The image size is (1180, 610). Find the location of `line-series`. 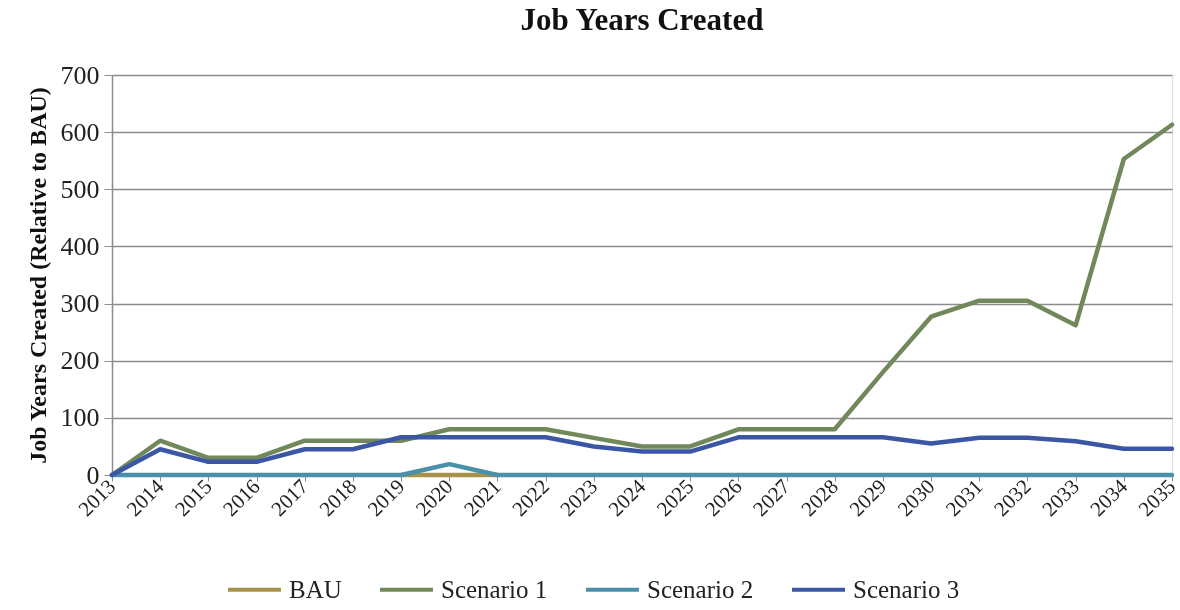

line-series is located at coordinates (642, 456).